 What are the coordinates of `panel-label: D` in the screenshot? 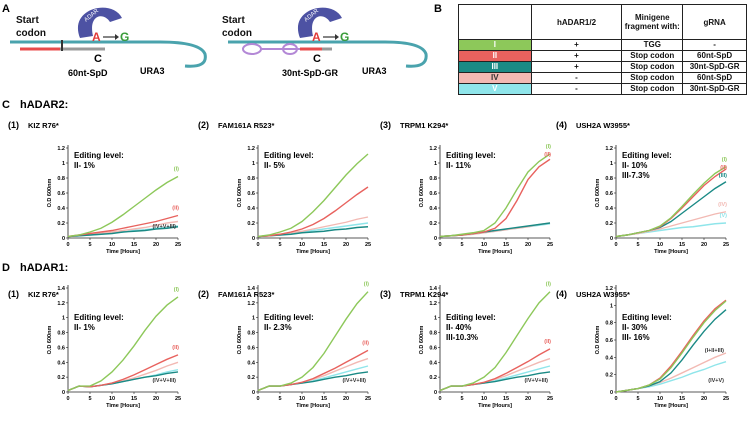 It's located at (6, 268).